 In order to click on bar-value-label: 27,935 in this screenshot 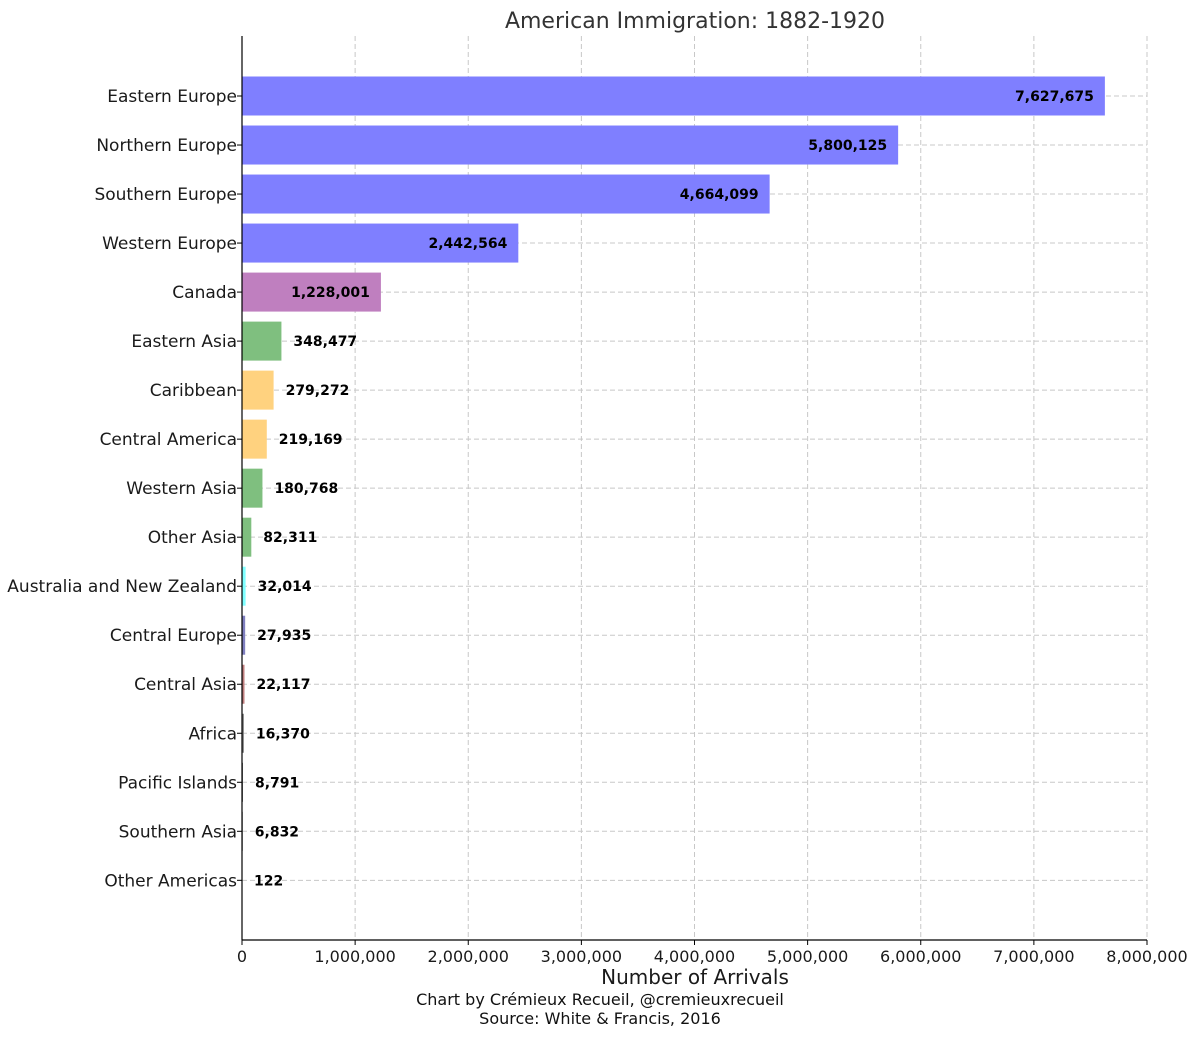, I will do `click(284, 636)`.